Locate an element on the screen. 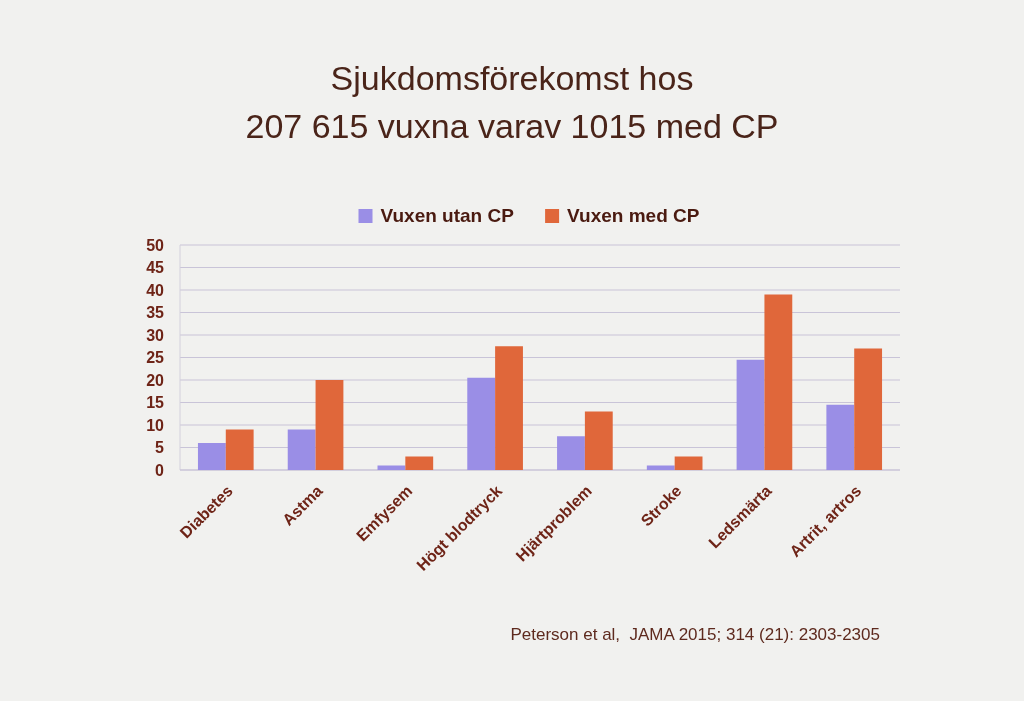  y-tick-label: 10 is located at coordinates (155, 425).